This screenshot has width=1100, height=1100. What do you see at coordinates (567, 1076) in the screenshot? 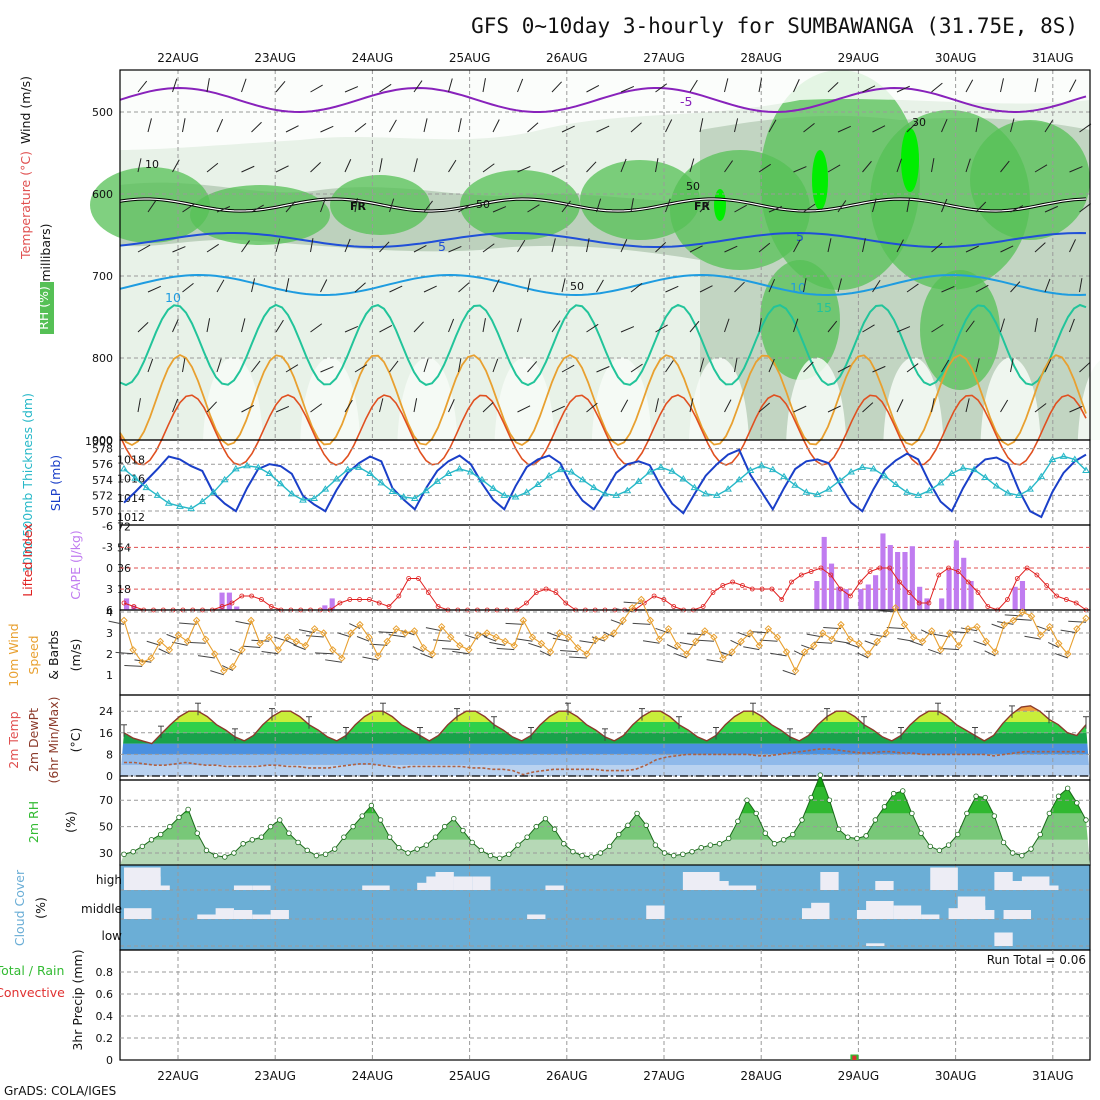
I see `date-label-bottom: 26AUG` at bounding box center [567, 1076].